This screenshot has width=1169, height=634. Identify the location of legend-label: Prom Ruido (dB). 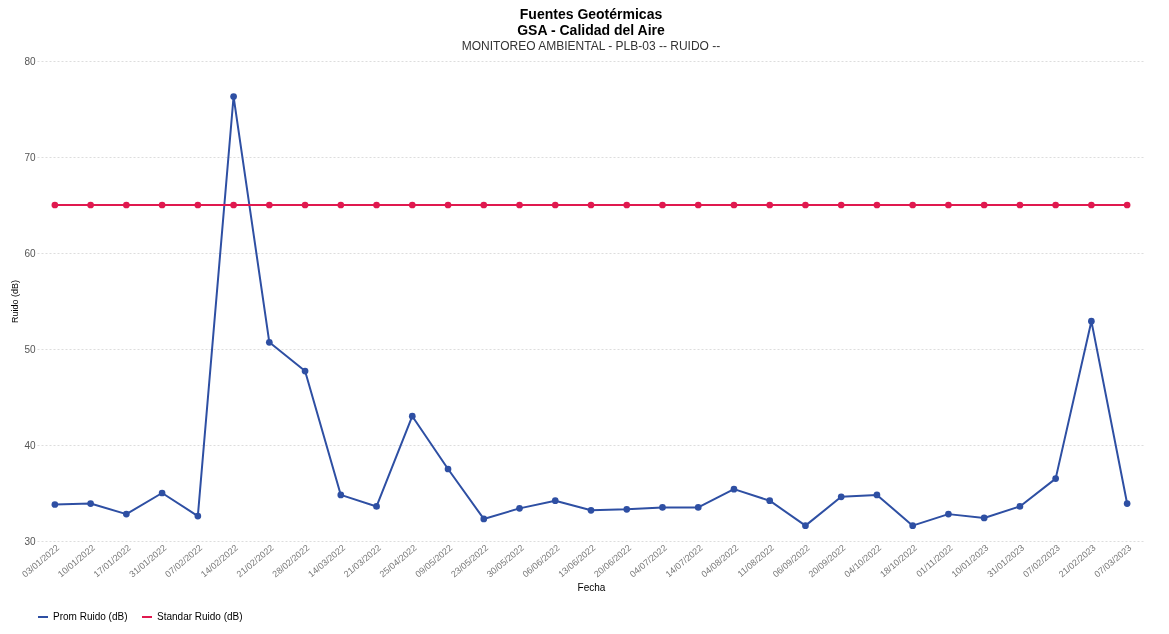
(90, 616).